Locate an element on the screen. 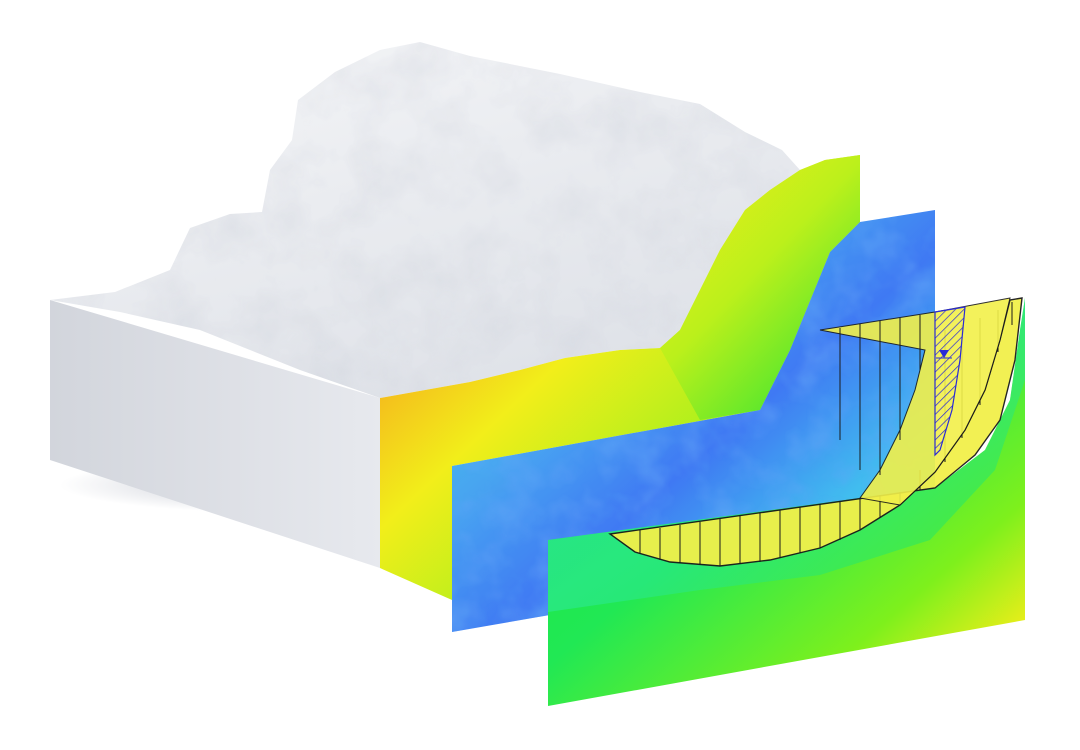 Image resolution: width=1080 pixels, height=750 pixels. water-table-marker is located at coordinates (950, 381).